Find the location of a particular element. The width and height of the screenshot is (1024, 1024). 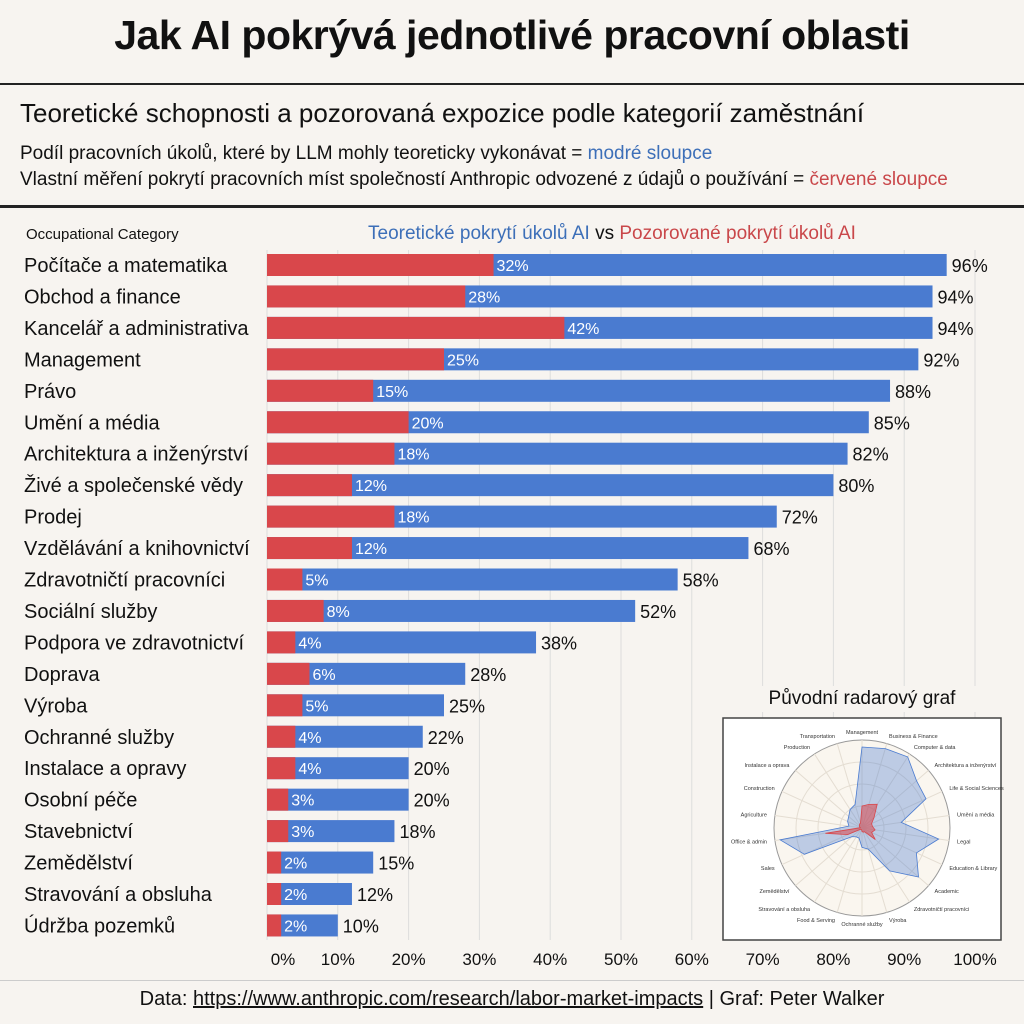

category-label: Právo is located at coordinates (50, 392).